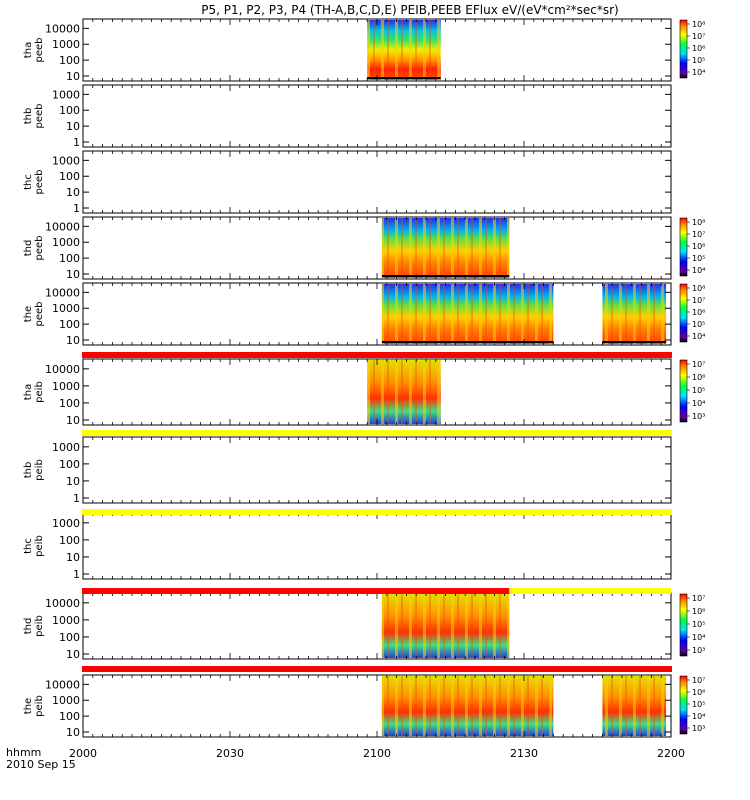 The width and height of the screenshot is (750, 800). Describe the element at coordinates (34, 706) in the screenshot. I see `y-axis-label: thepeib` at that location.